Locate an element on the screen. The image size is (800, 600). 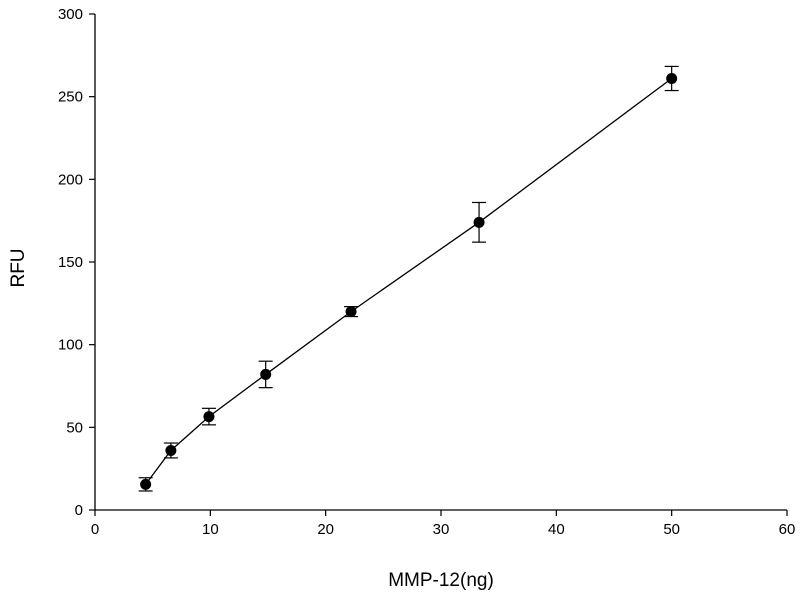
x-tick-label: 0 is located at coordinates (95, 529).